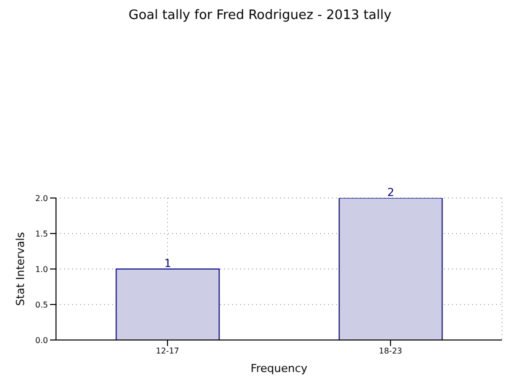  Describe the element at coordinates (41, 233) in the screenshot. I see `y-tick-label: 1.5` at that location.